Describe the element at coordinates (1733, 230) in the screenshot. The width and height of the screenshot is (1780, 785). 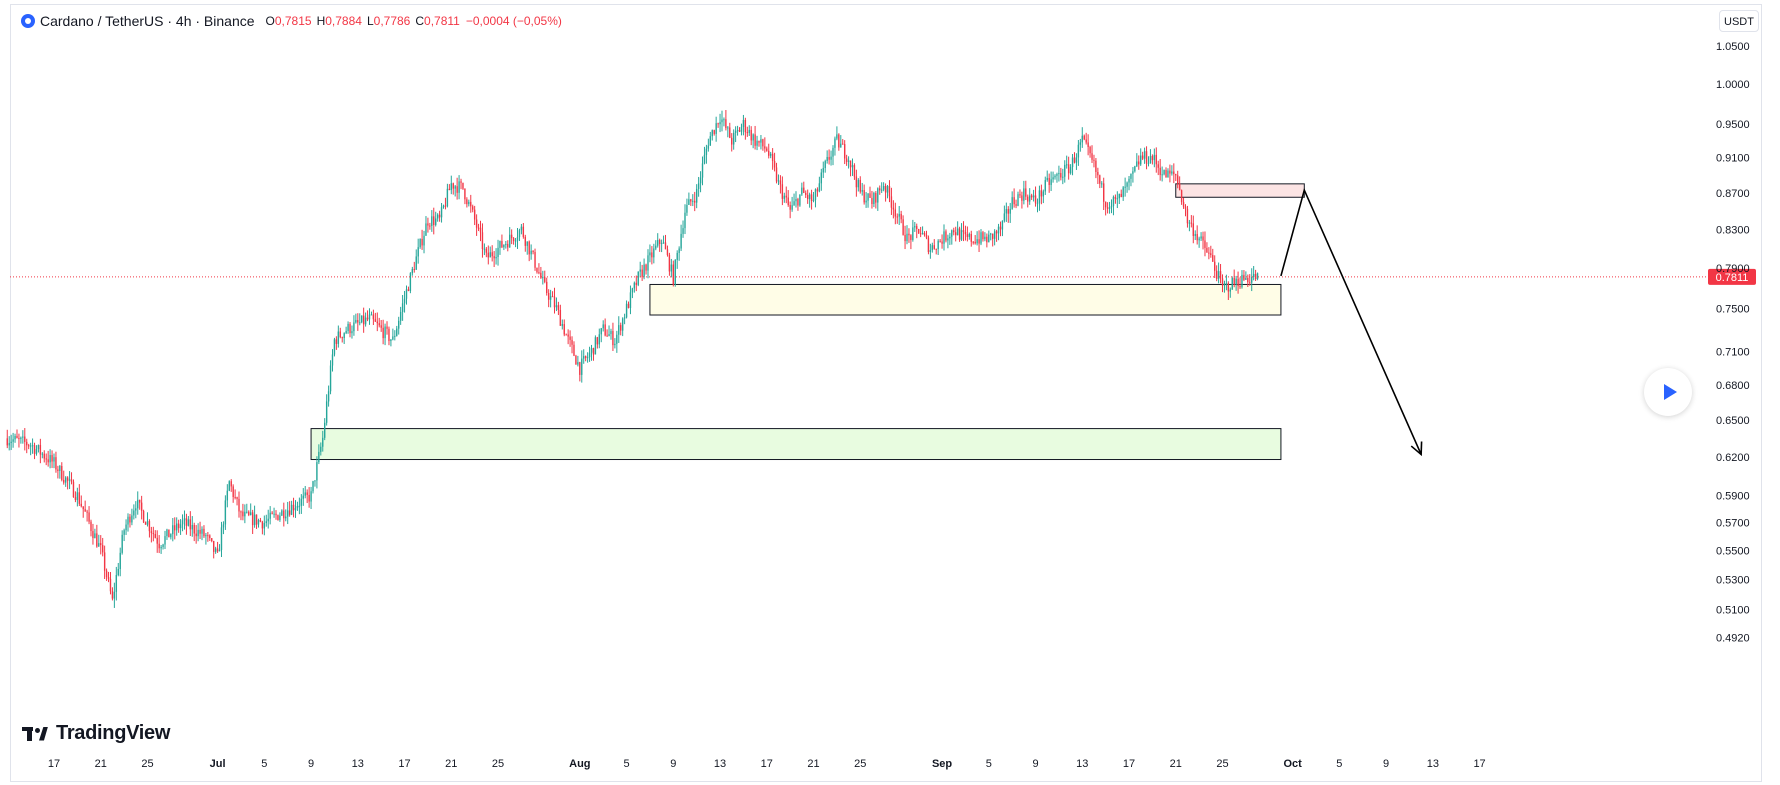
I see `y-tick-label: 0.8300` at that location.